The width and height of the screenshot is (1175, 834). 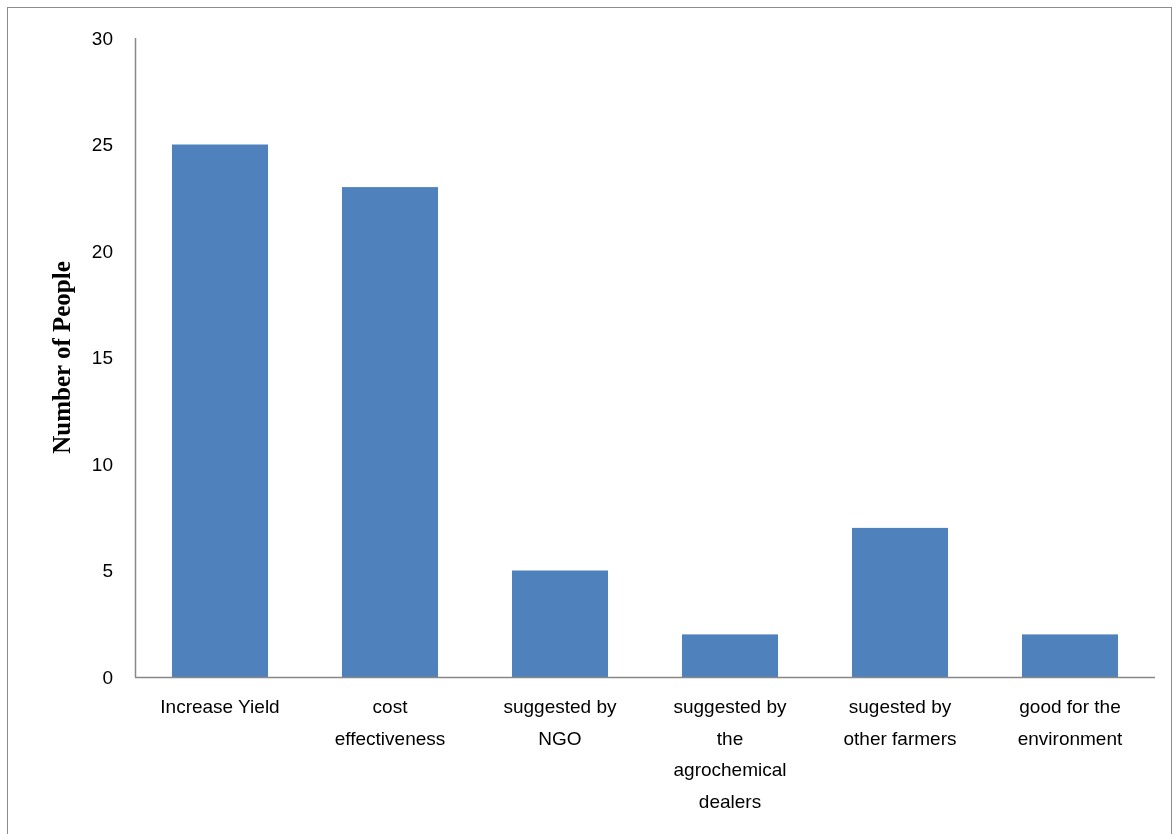 I want to click on y-tick-label: 10, so click(x=102, y=464).